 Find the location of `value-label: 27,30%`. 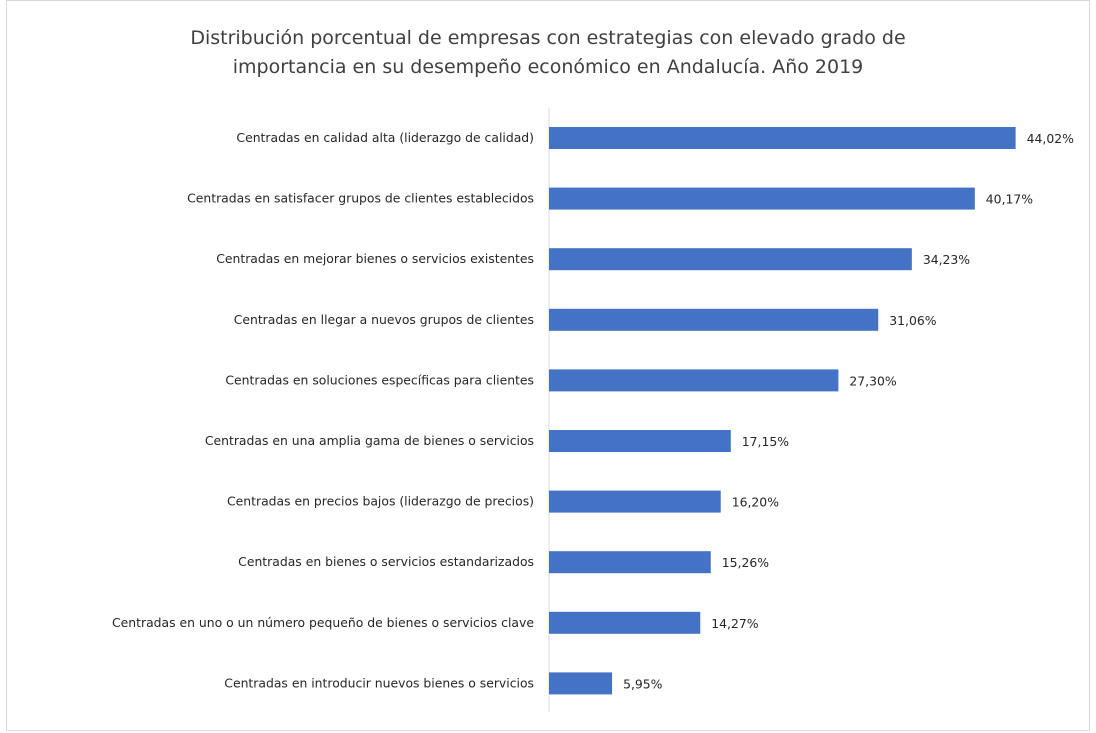

value-label: 27,30% is located at coordinates (872, 380).